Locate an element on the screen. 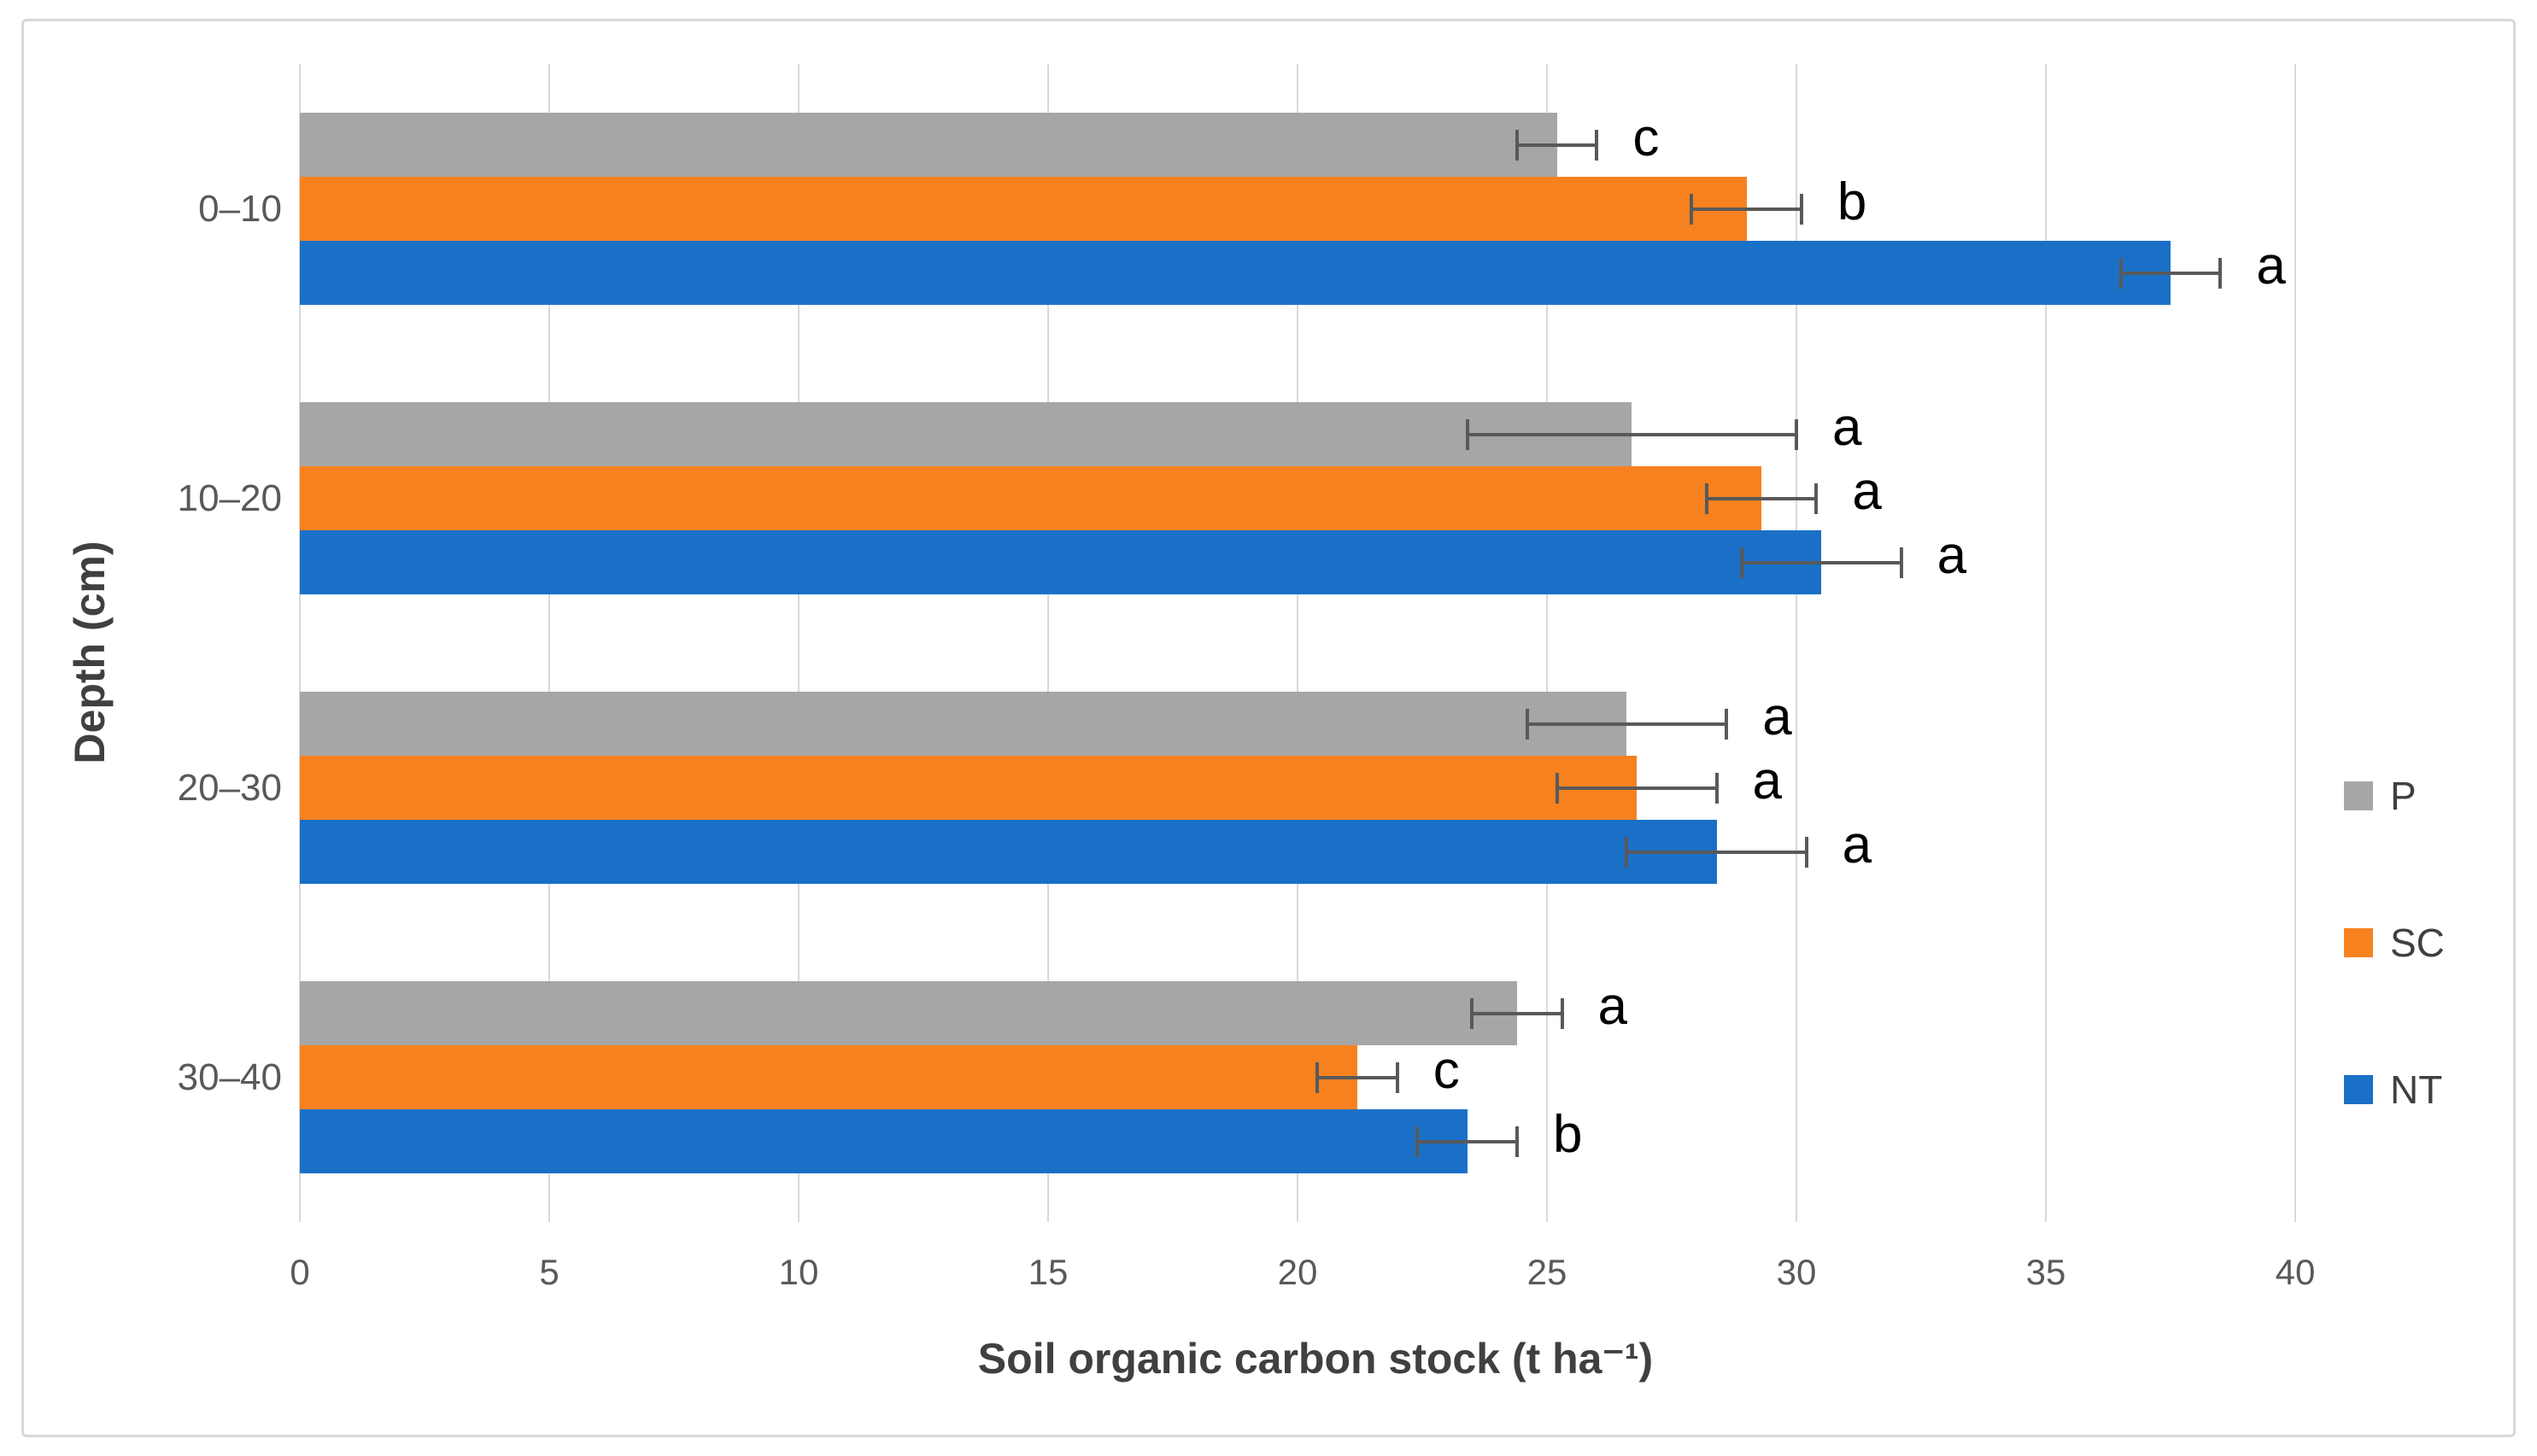  sig-letter-SC-3: c is located at coordinates (1446, 1070).